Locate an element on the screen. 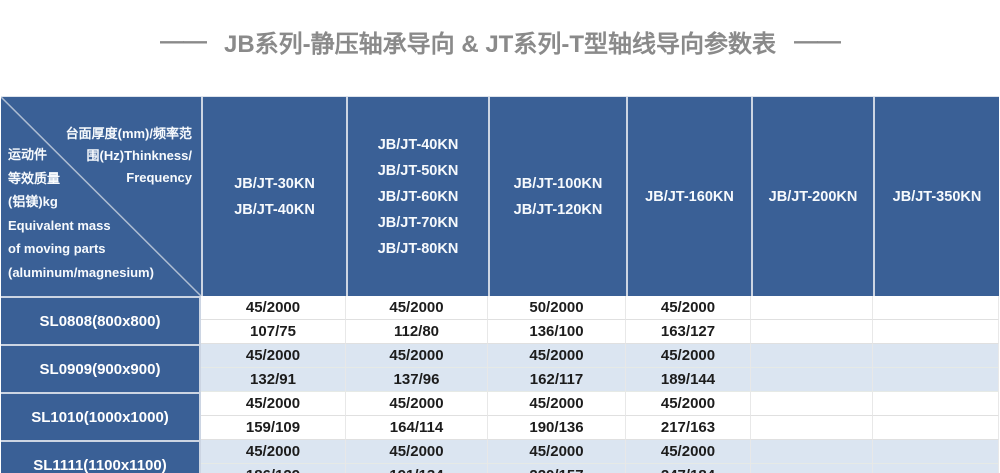 Image resolution: width=1000 pixels, height=473 pixels. equivalent-mass-cell: 164/114 is located at coordinates (417, 428).